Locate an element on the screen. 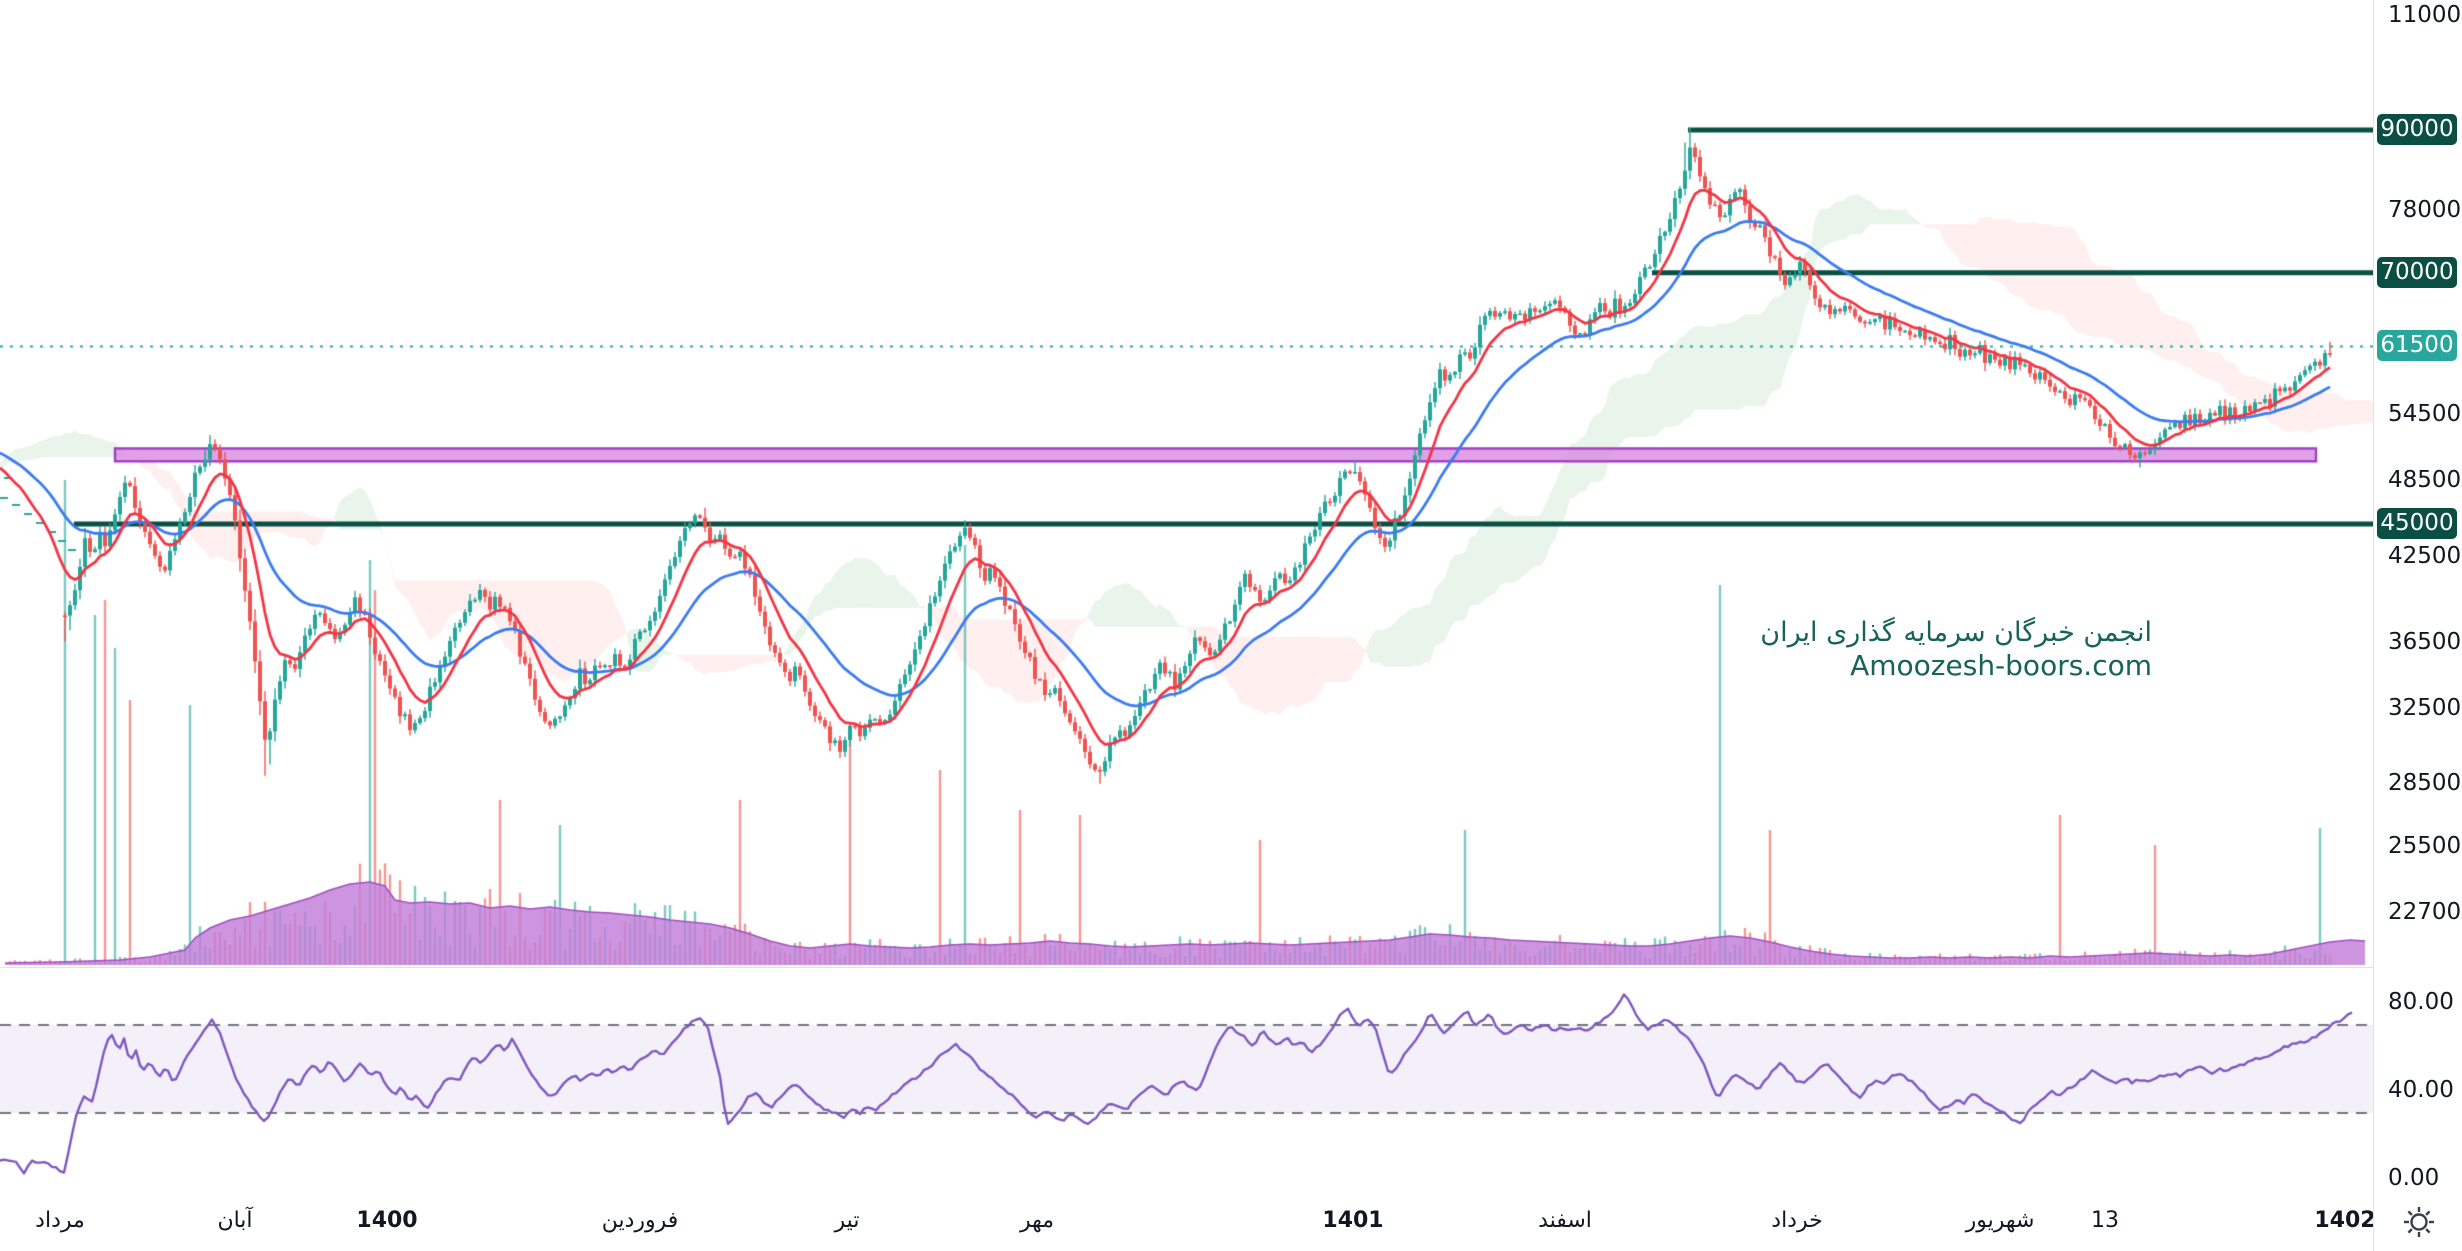  price-scale-label: 22700 is located at coordinates (2425, 912).